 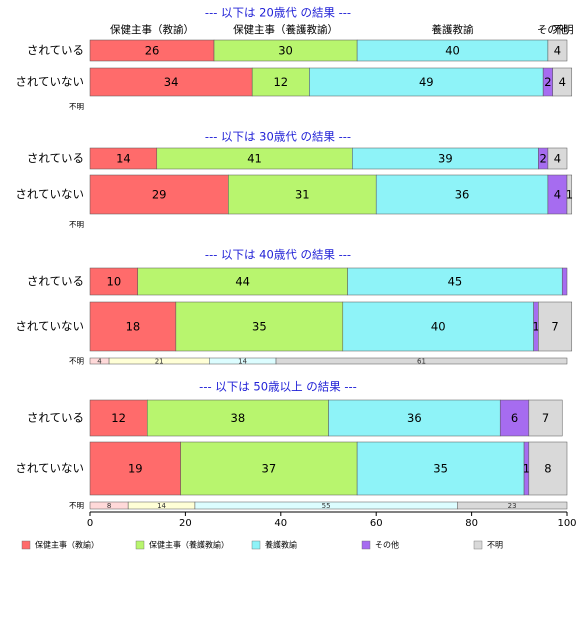 I want to click on bar-value-label: 6, so click(x=514, y=418).